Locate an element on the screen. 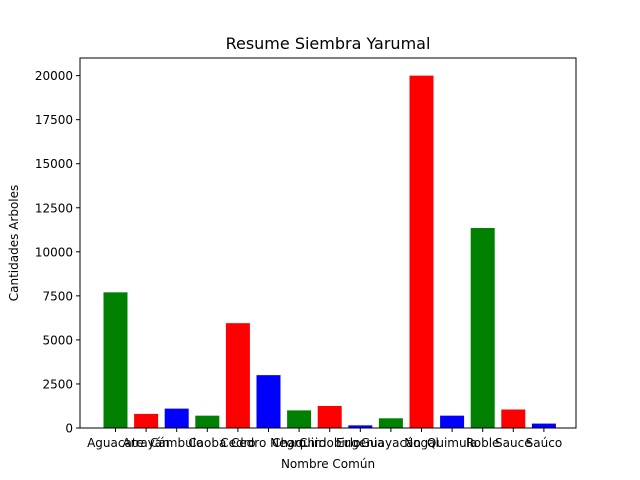 This screenshot has width=640, height=480. x-tick-label-6: Chaquiro is located at coordinates (299, 443).